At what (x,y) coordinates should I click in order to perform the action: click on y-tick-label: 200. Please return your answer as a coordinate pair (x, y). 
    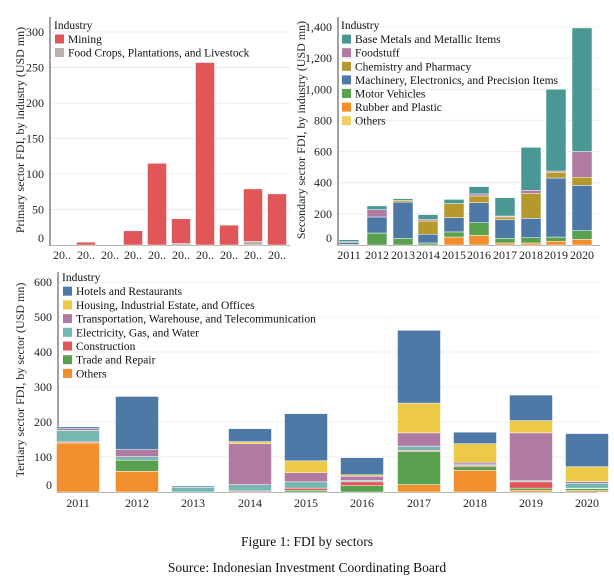
    Looking at the image, I should click on (323, 214).